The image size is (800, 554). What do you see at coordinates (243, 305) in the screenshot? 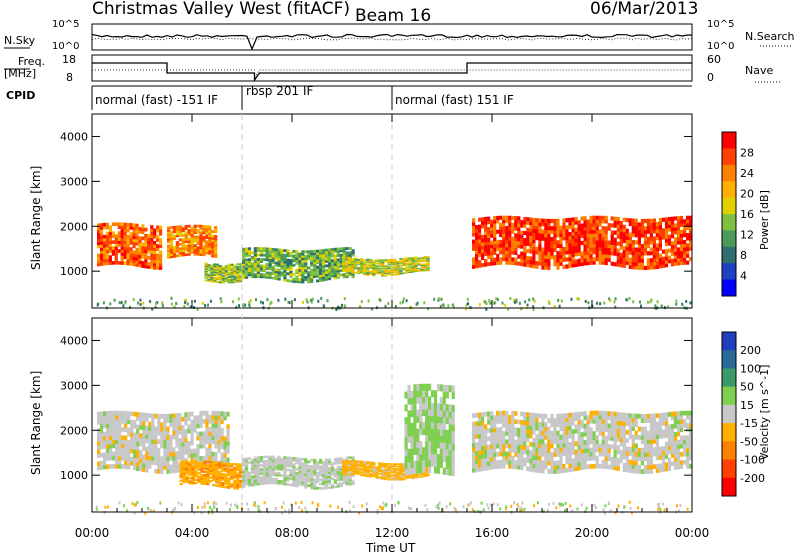
I see `ground-scatter-cell` at bounding box center [243, 305].